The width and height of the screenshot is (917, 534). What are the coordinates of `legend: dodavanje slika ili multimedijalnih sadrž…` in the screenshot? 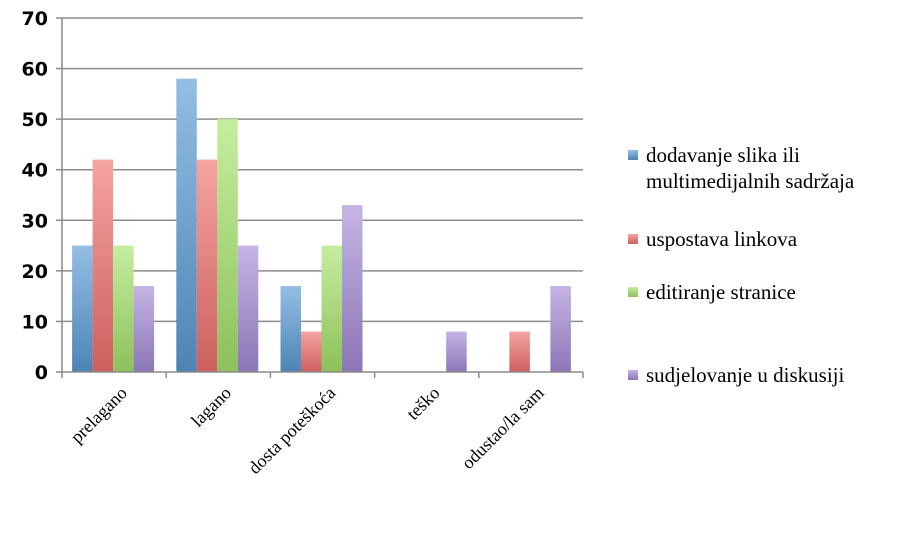 It's located at (741, 265).